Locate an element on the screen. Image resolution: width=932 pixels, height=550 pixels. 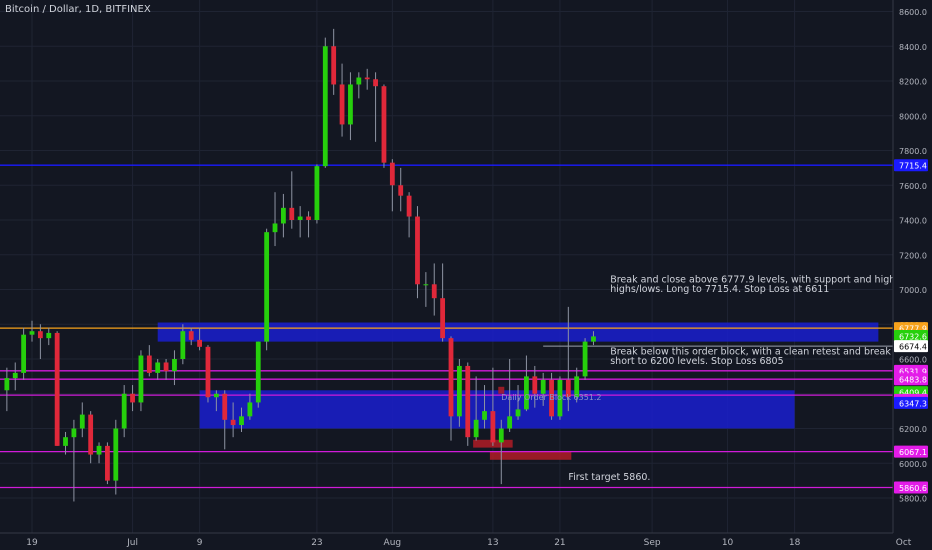
date-tick-label: 13 is located at coordinates (492, 543).